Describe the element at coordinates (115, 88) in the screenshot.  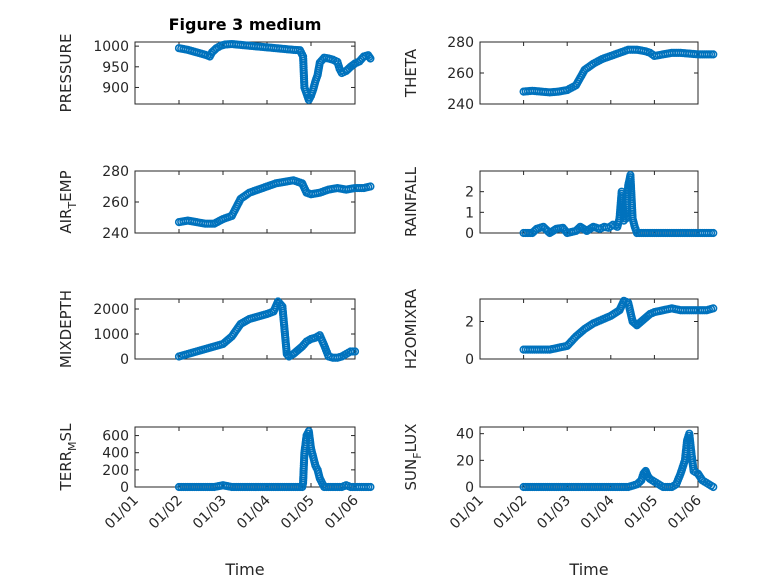
I see `y-tick-label: 900` at that location.